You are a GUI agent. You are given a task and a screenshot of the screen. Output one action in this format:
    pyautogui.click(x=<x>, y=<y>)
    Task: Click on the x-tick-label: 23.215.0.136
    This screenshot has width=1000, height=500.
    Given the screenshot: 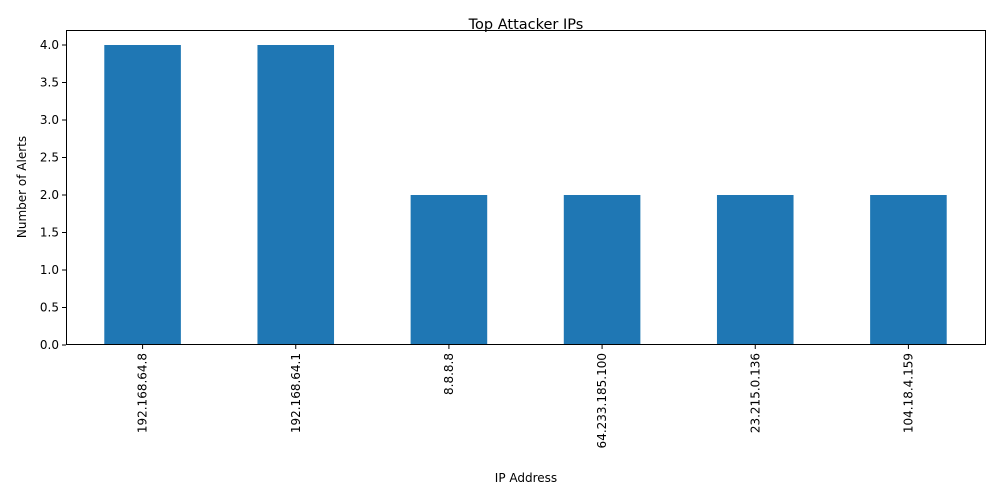 What is the action you would take?
    pyautogui.click(x=755, y=393)
    